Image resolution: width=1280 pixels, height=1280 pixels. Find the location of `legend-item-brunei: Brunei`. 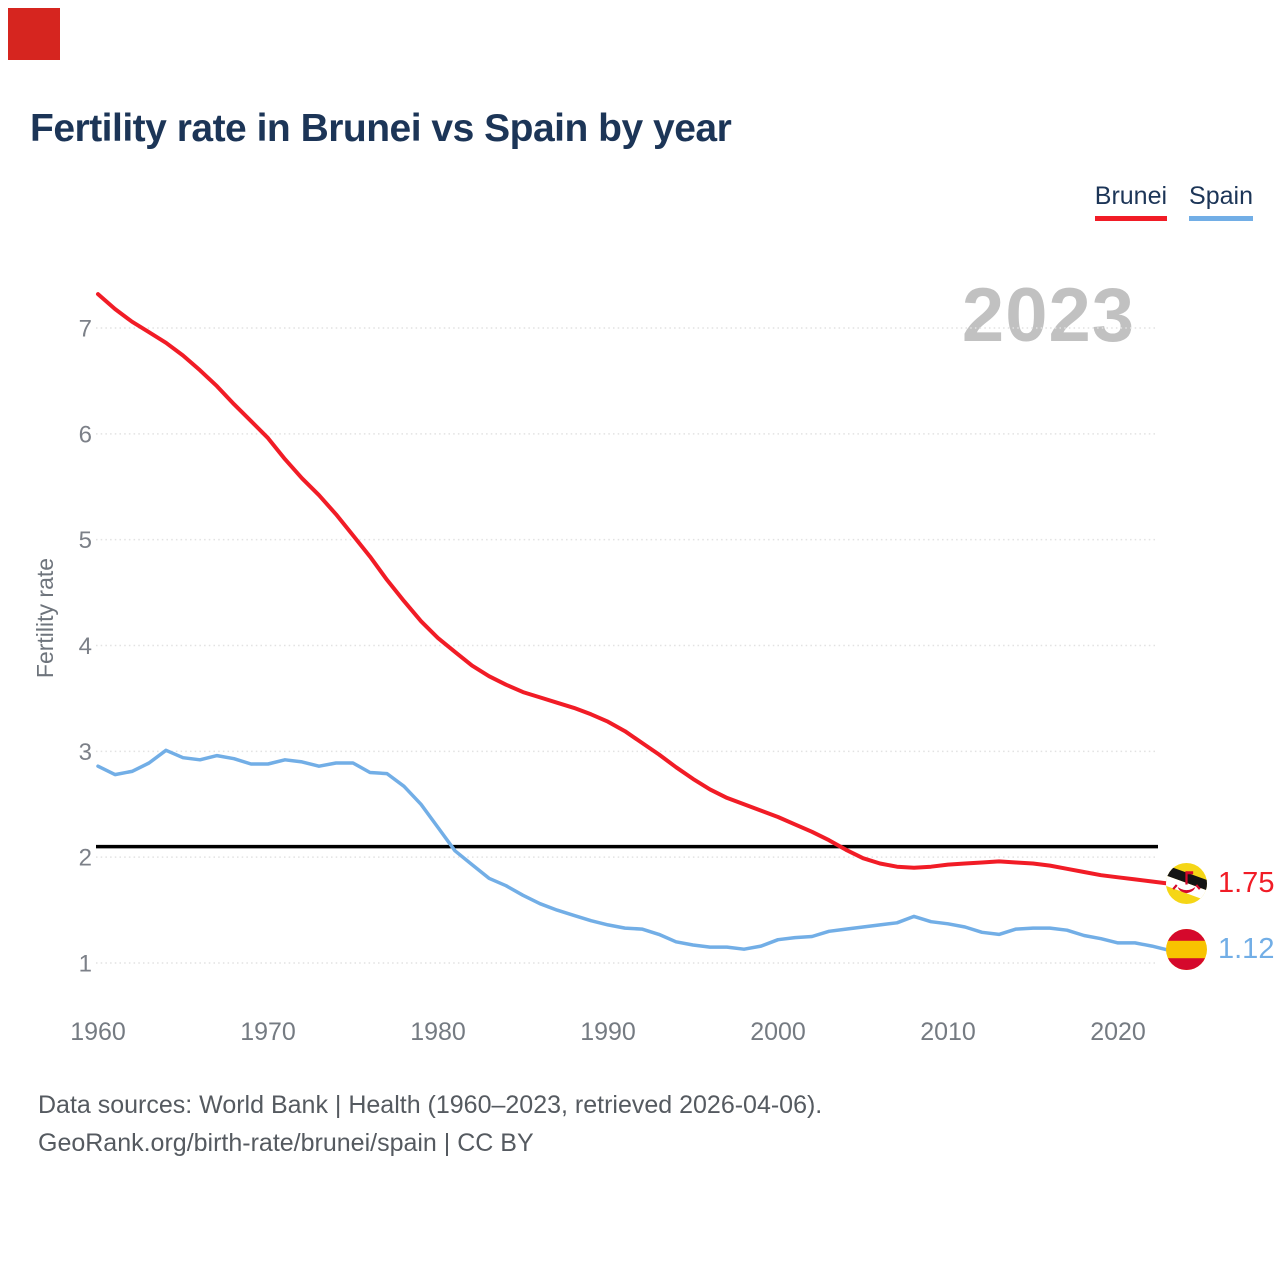

legend-item-brunei: Brunei is located at coordinates (1131, 201).